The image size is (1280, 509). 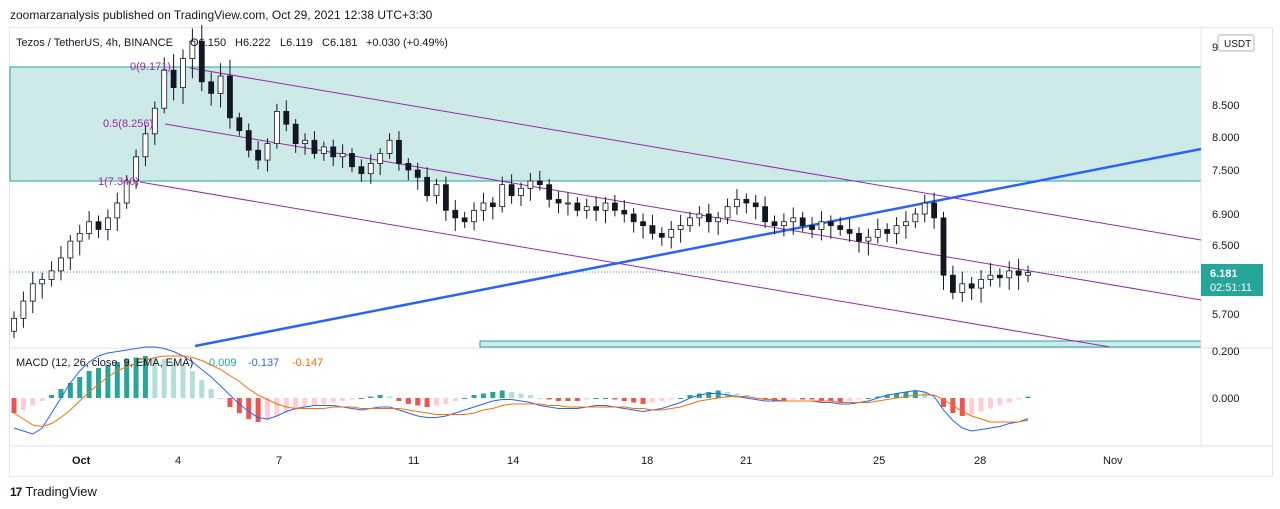 I want to click on macd-tick-zero: 0.000, so click(x=1226, y=399).